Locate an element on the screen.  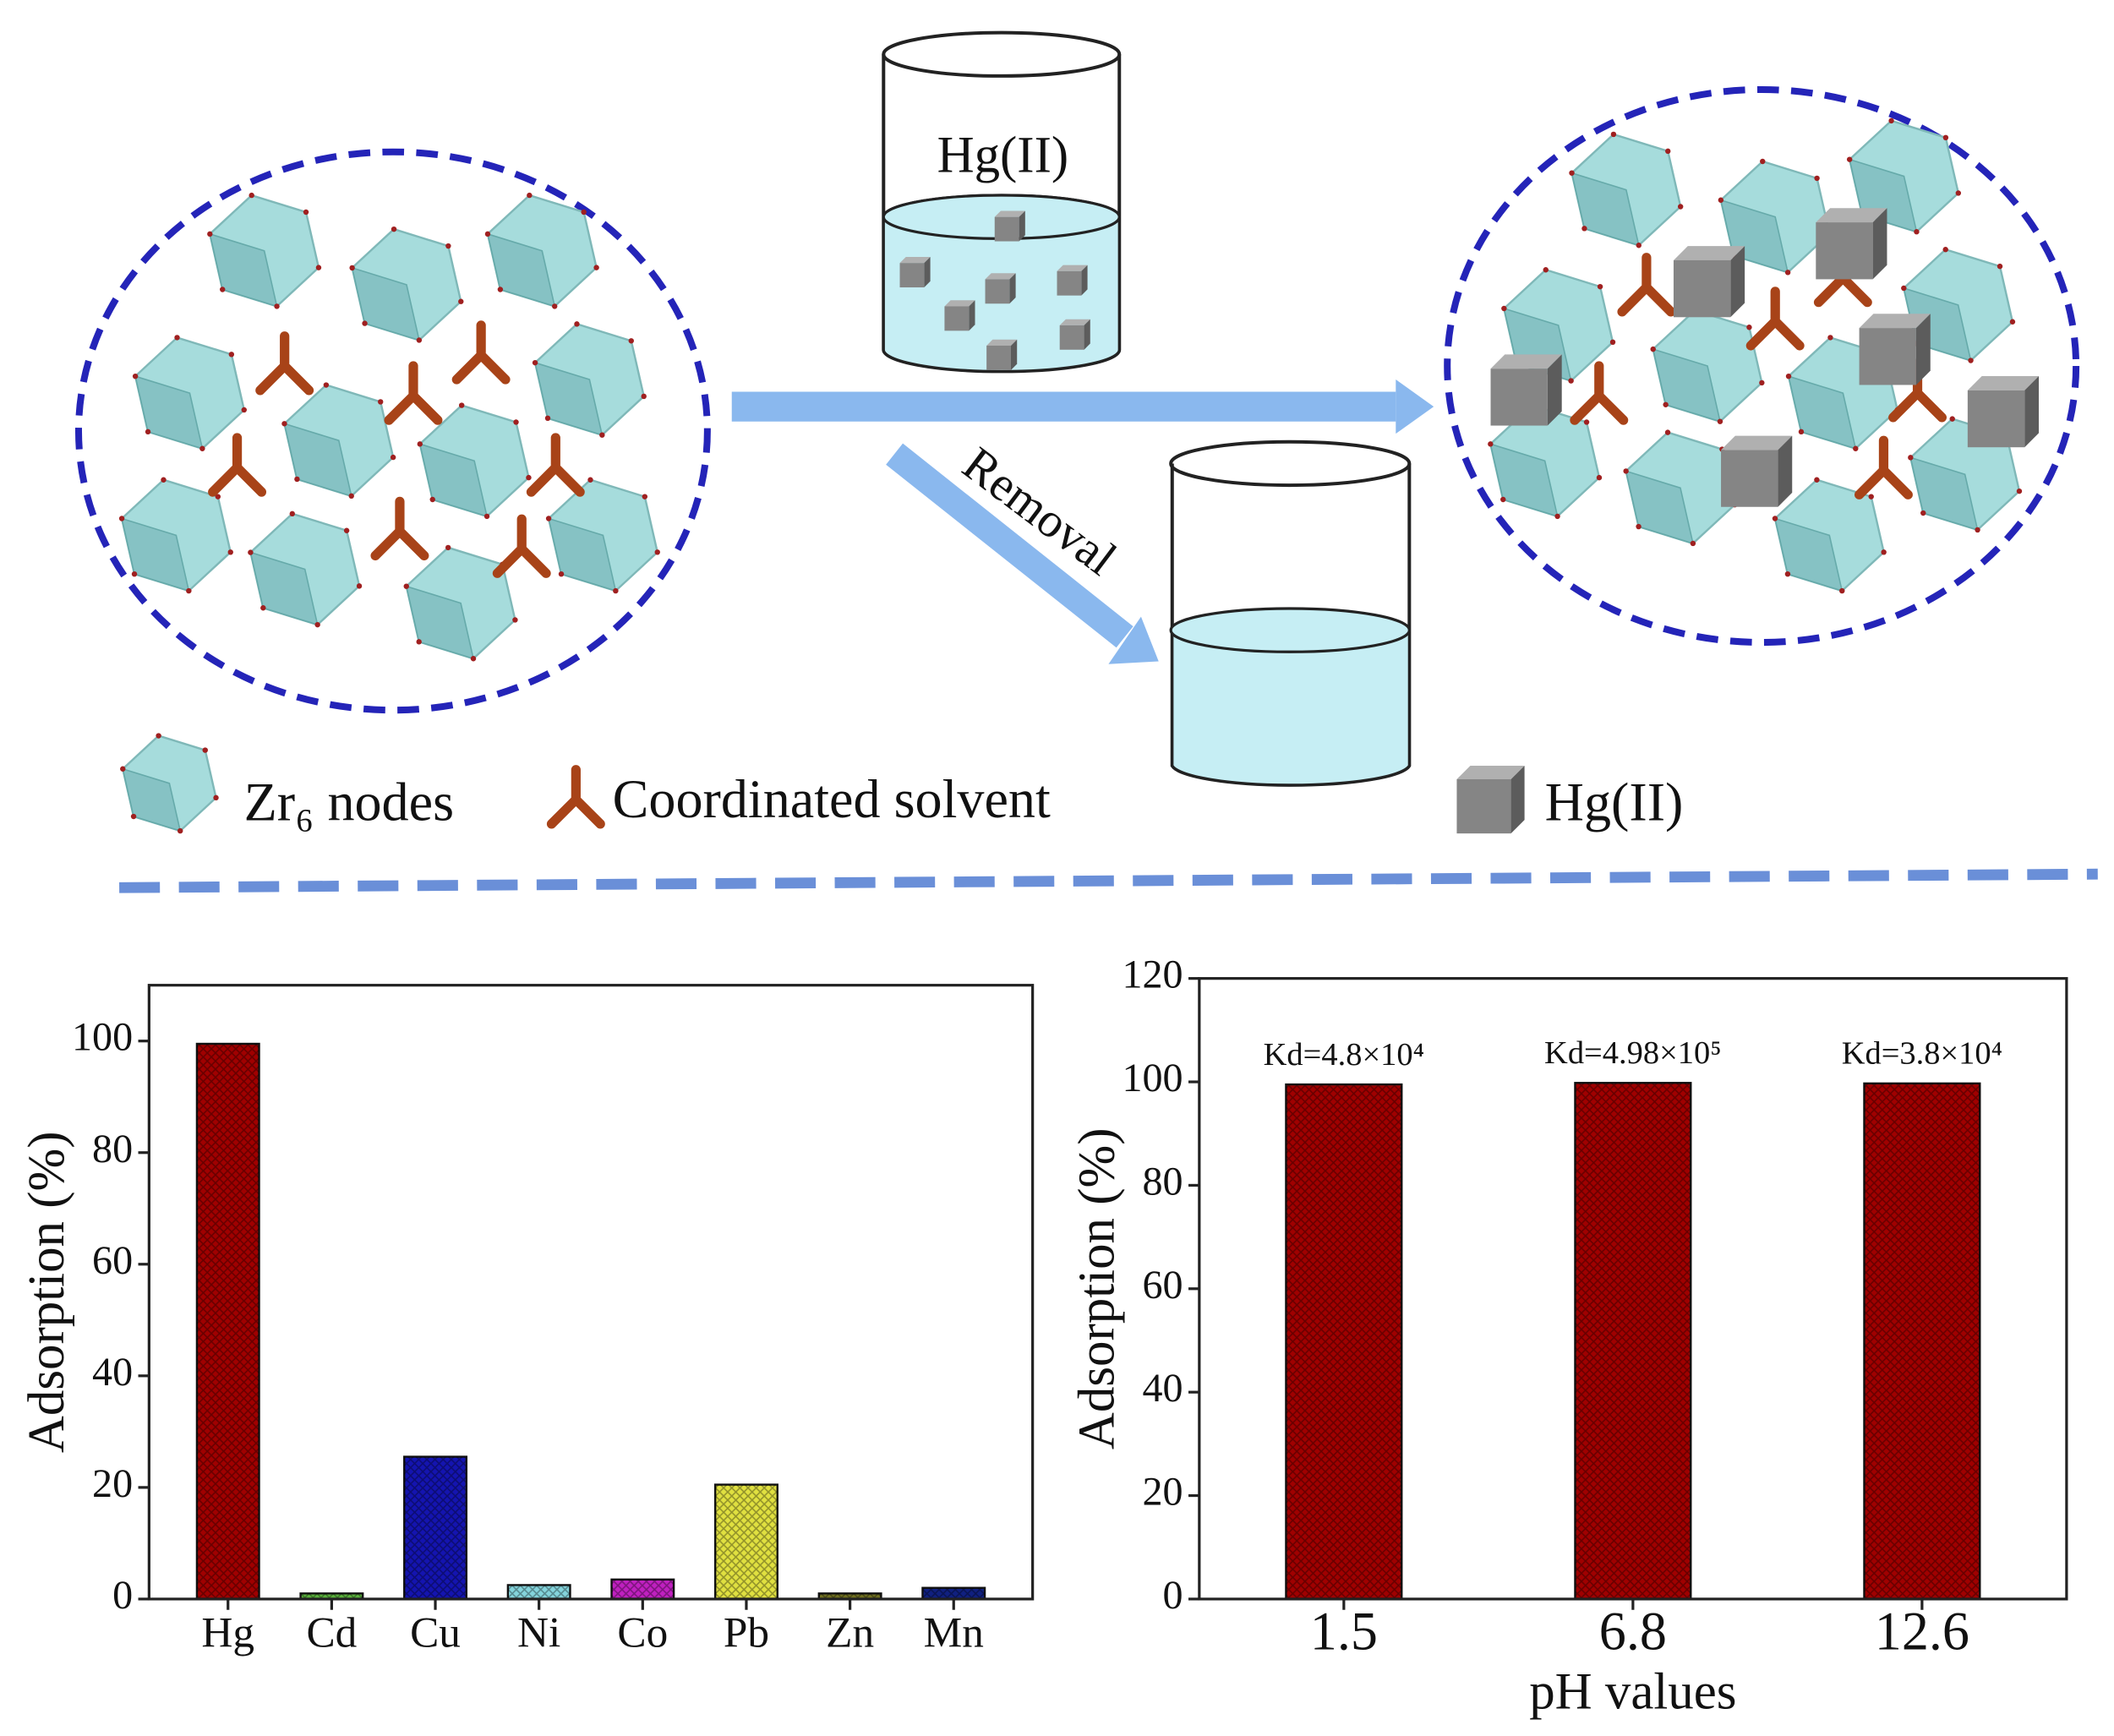
y-axis-label: Adsorption (%) is located at coordinates (1096, 1288).